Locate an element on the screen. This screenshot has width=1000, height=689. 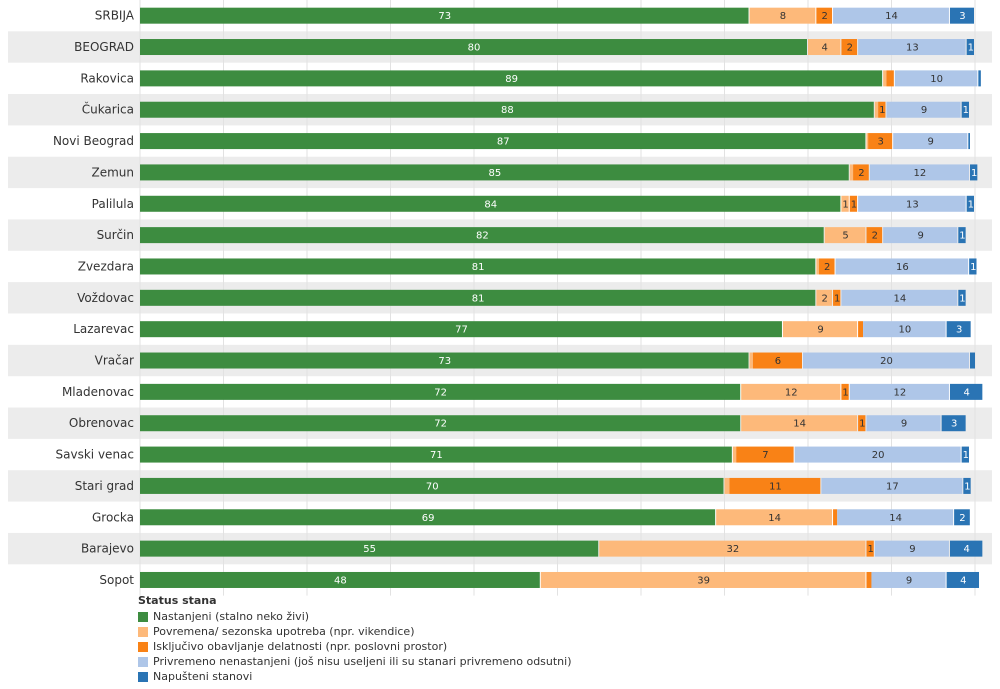
data-label: 6 is located at coordinates (778, 361).